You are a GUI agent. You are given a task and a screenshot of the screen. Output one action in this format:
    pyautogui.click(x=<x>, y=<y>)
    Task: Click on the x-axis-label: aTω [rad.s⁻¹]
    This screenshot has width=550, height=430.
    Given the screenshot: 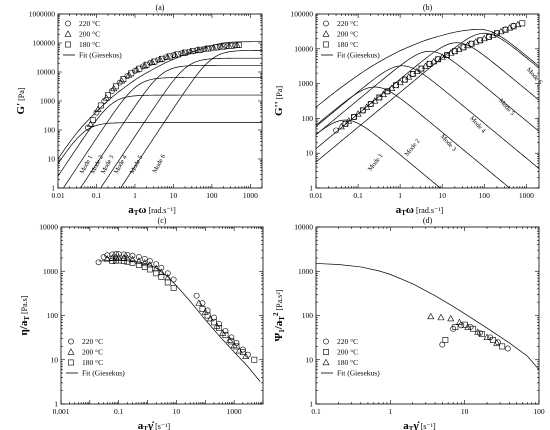 What is the action you would take?
    pyautogui.click(x=152, y=210)
    